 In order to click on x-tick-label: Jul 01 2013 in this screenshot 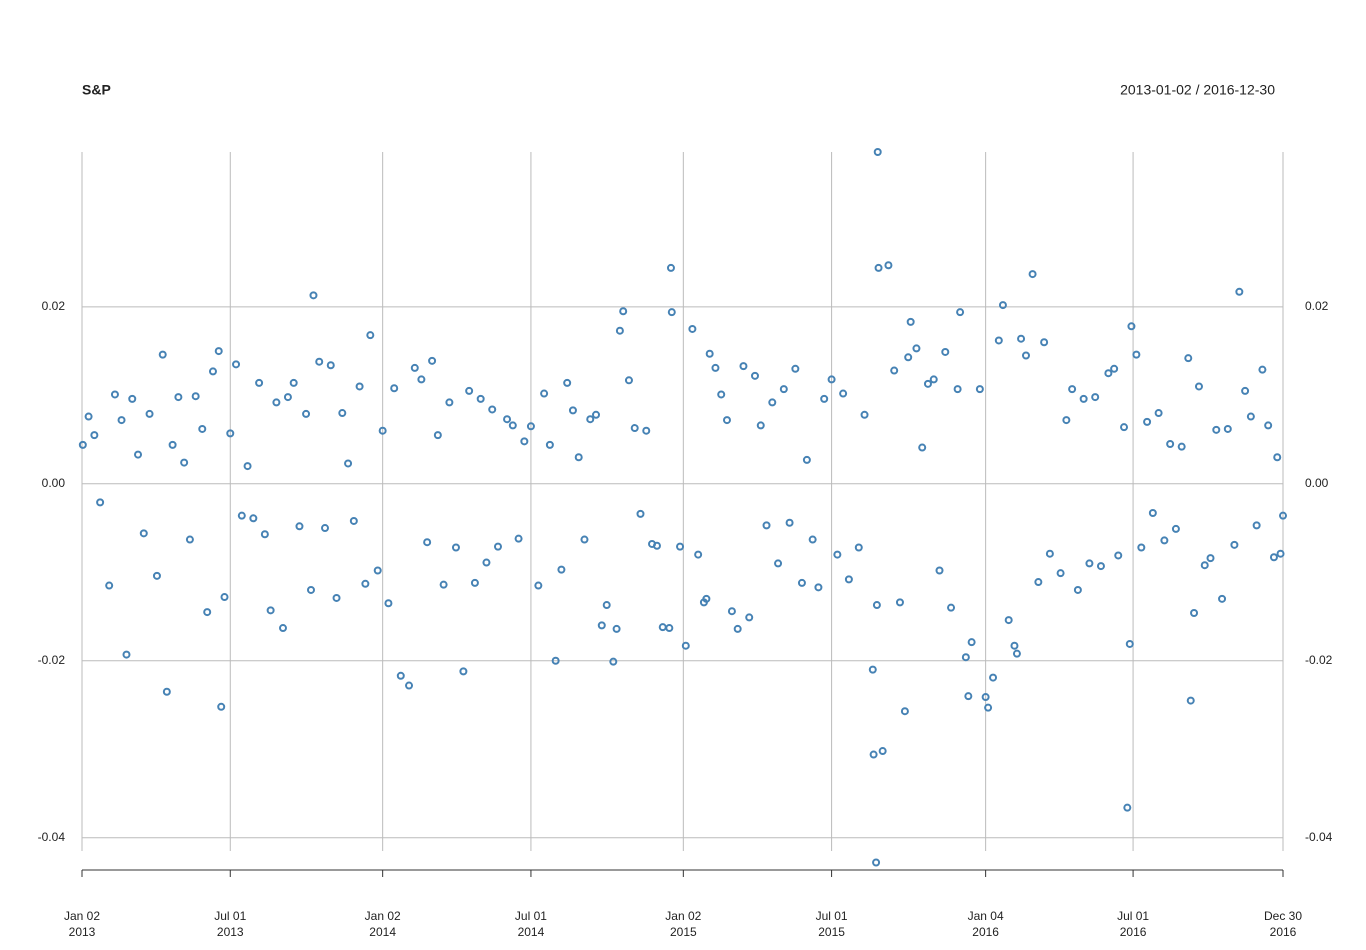, I will do `click(230, 924)`.